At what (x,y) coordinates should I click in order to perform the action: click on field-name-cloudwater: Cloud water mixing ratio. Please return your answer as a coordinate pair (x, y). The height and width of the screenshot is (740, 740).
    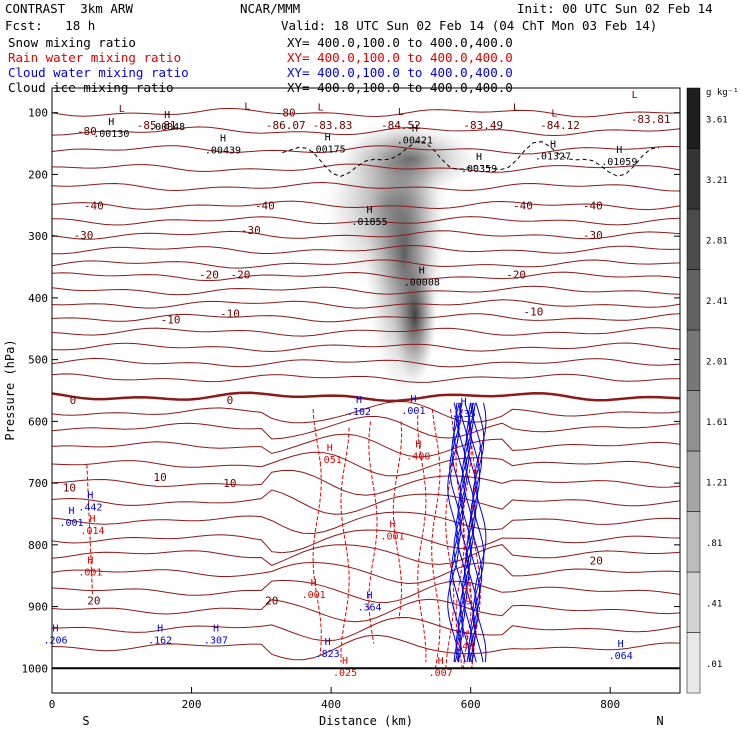
    Looking at the image, I should click on (98, 72).